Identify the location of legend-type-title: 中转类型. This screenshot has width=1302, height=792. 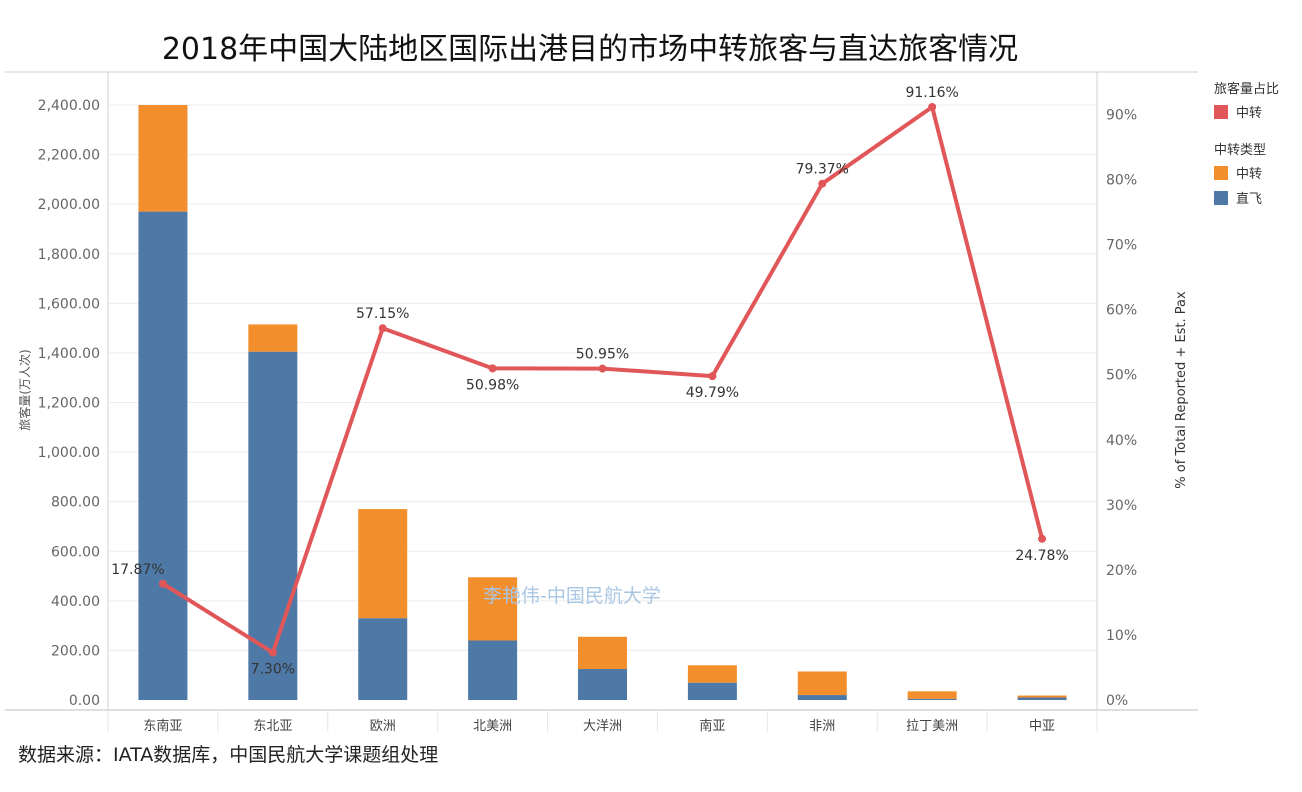
(1240, 150).